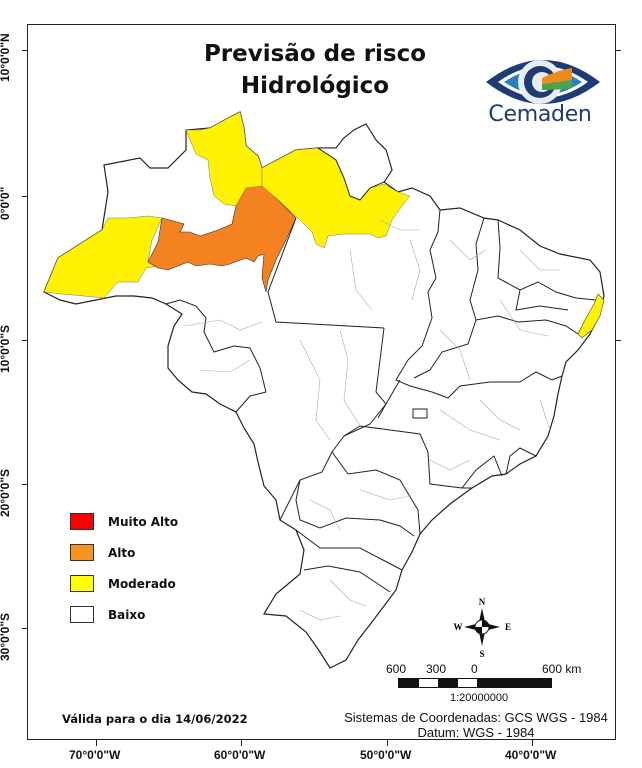  I want to click on region-amapa, so click(354, 162).